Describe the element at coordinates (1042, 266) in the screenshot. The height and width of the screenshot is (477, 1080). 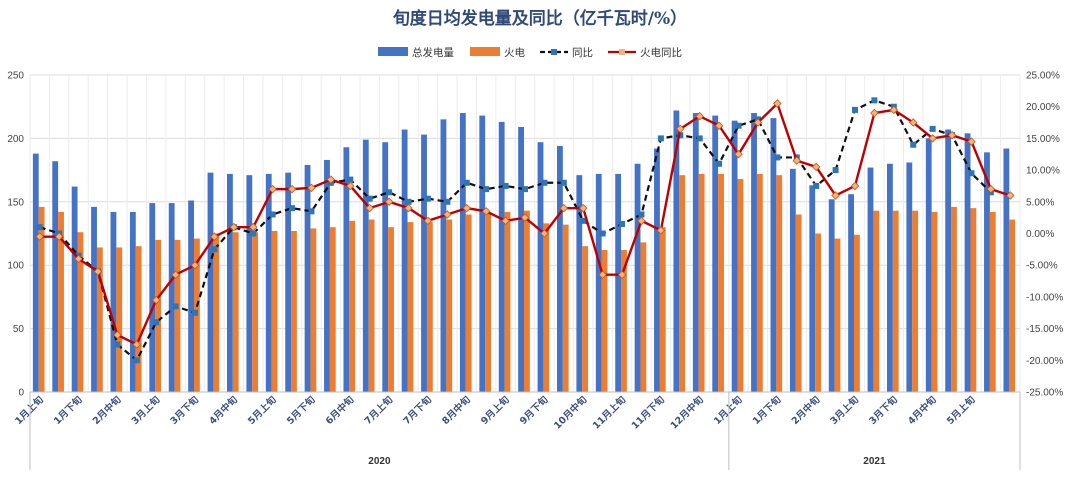
I see `y-right-tick-label: -5.00%` at that location.